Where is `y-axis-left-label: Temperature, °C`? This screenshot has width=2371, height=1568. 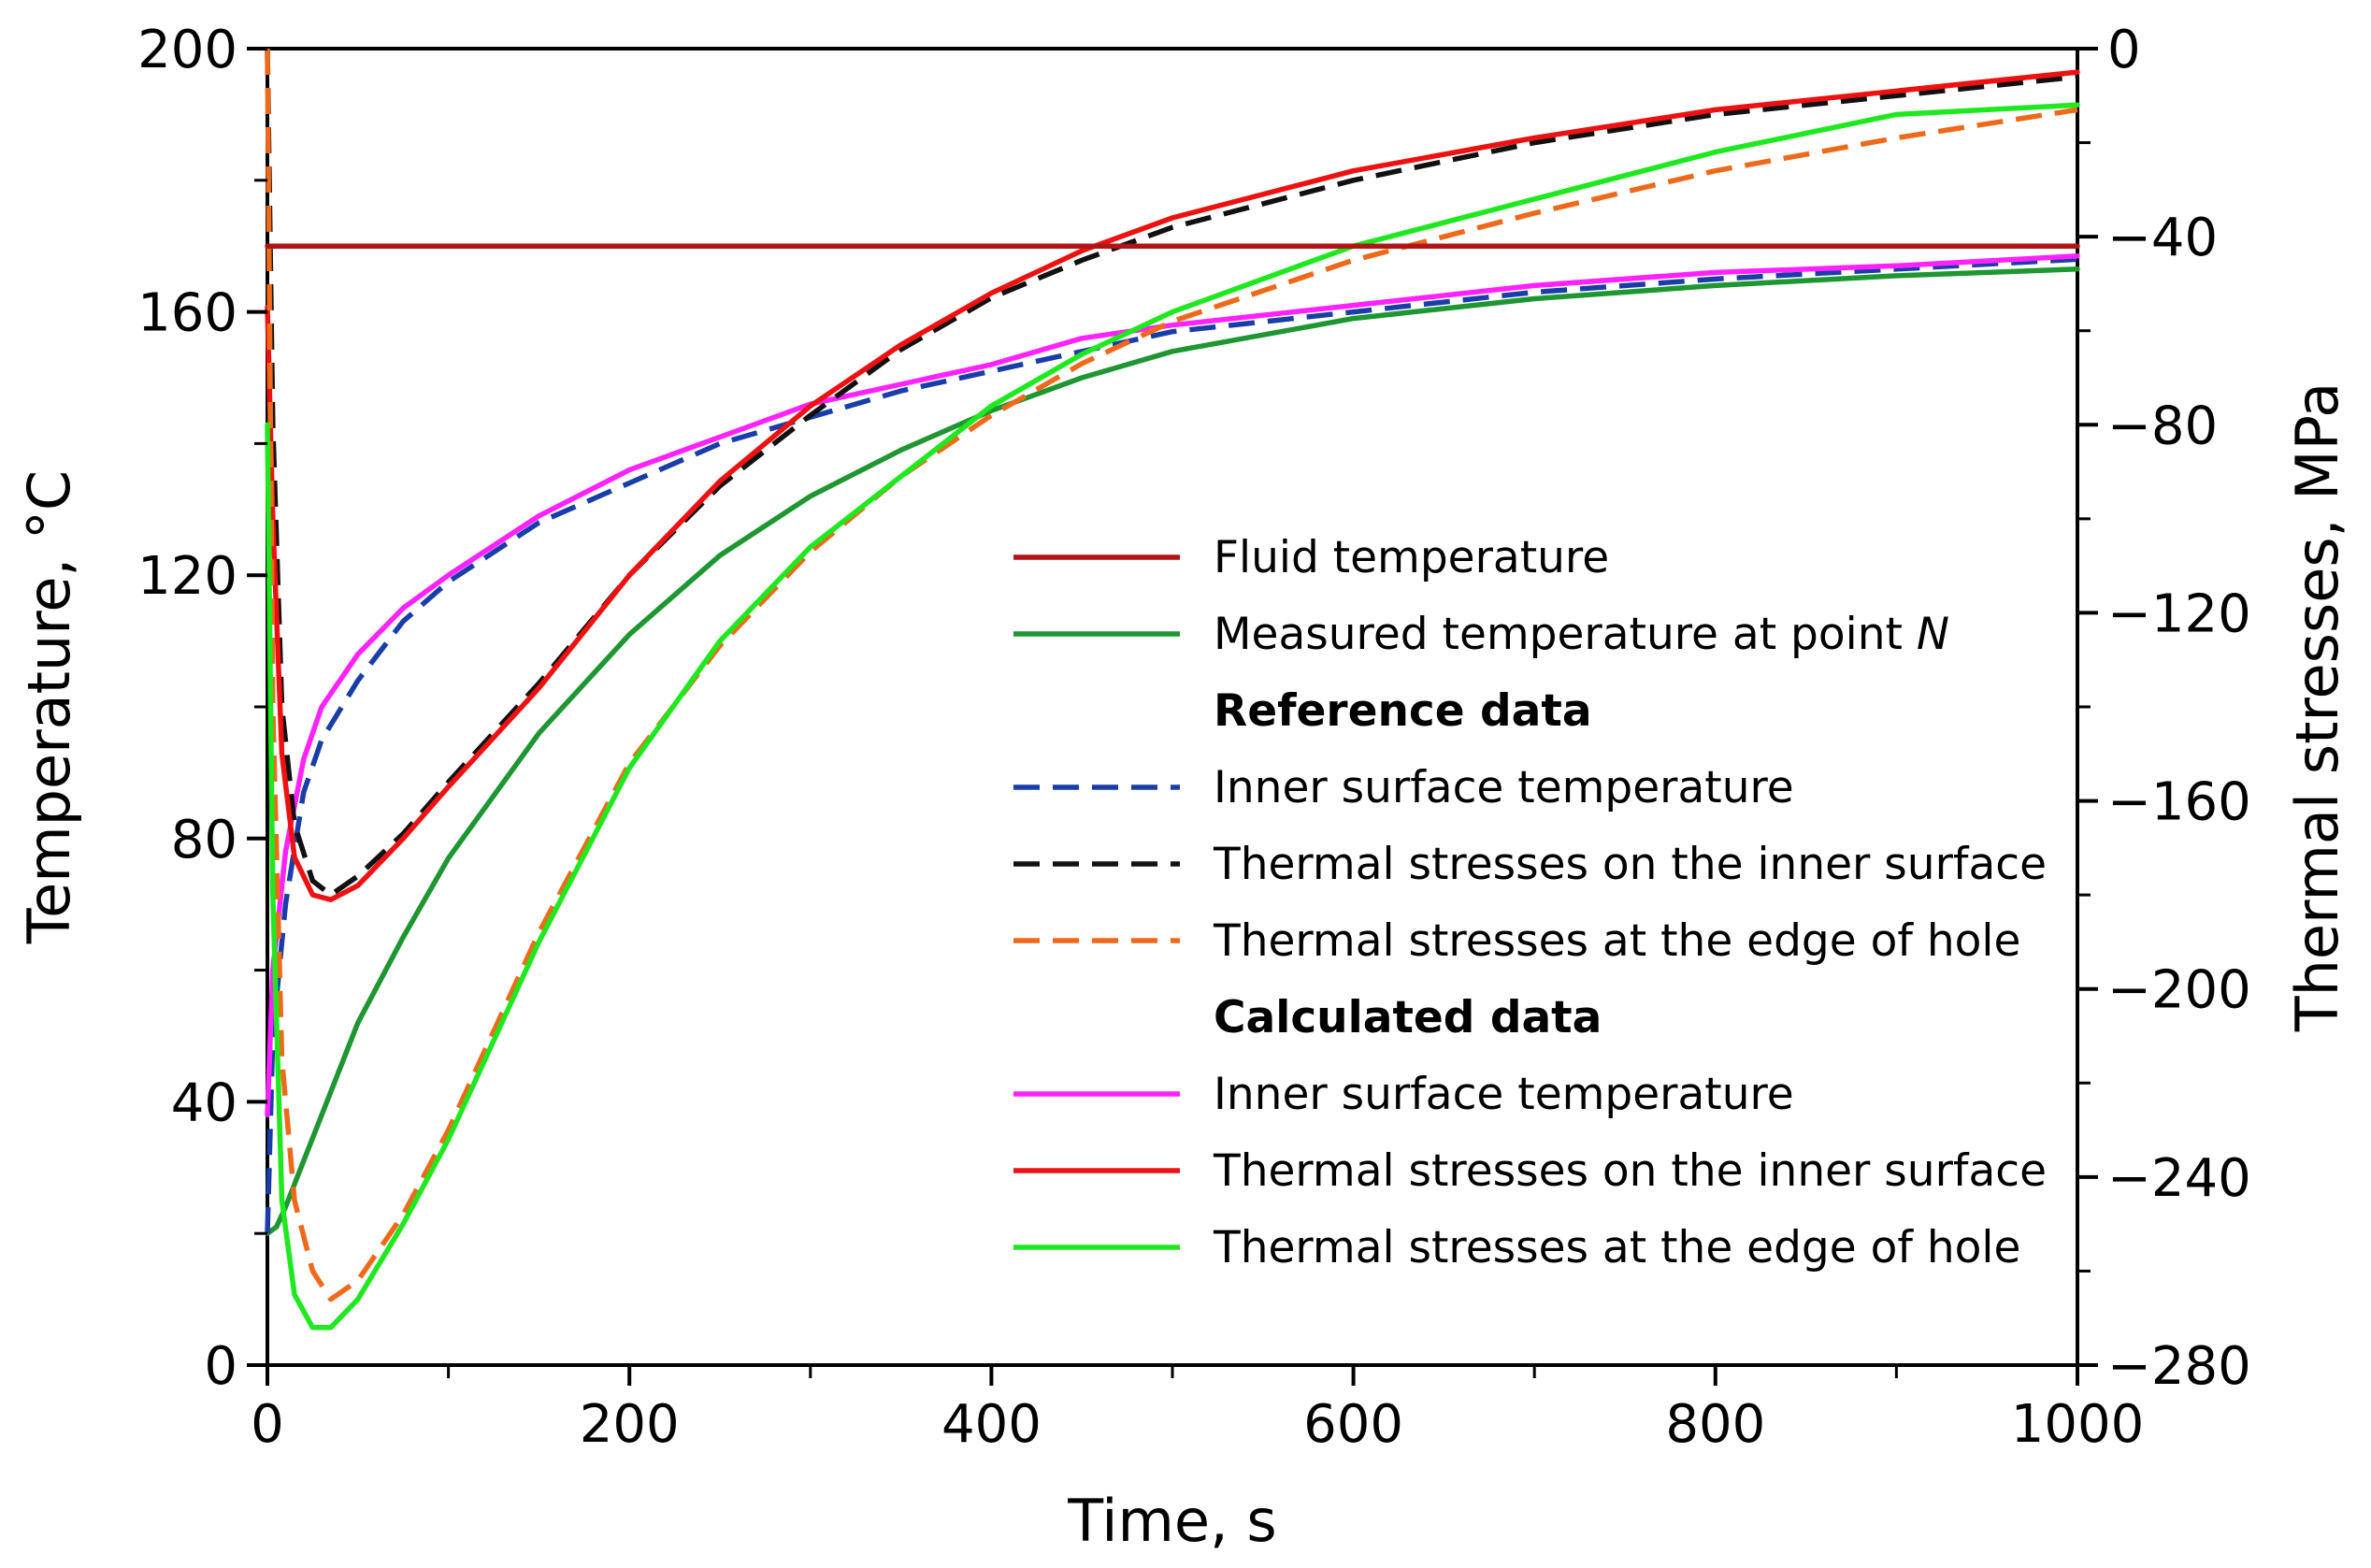
y-axis-left-label: Temperature, °C is located at coordinates (49, 707).